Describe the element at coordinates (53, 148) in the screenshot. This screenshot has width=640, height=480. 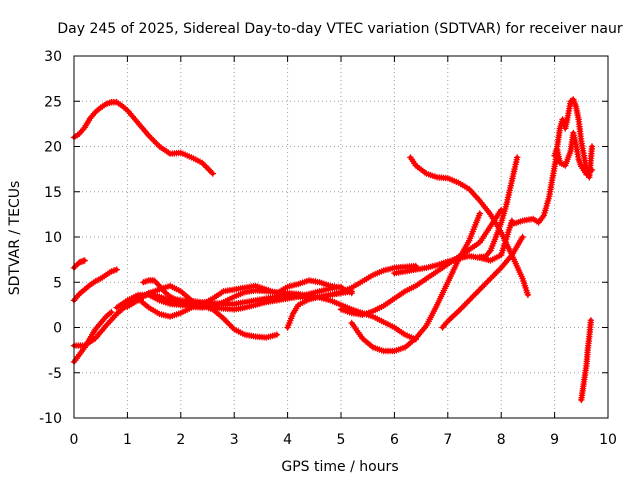
I see `y-tick-label: 20` at that location.